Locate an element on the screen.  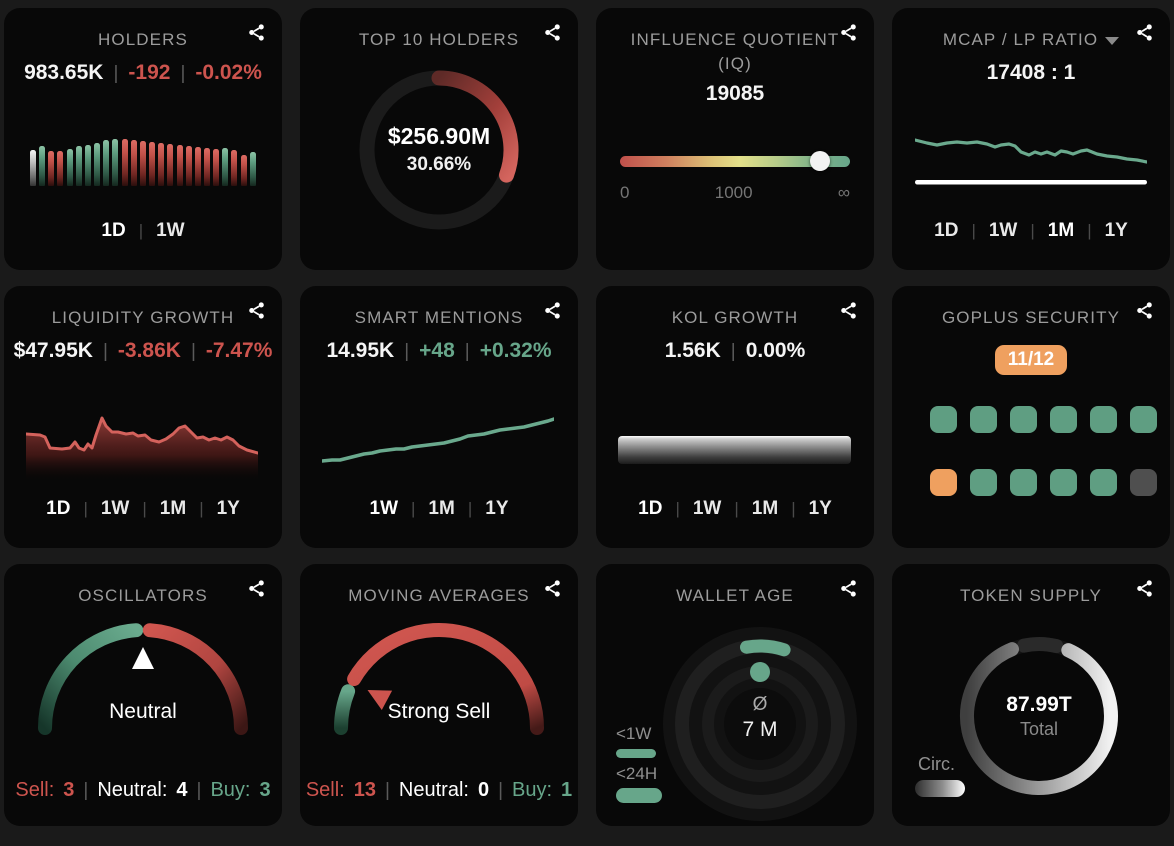
holders-change-pct: -0.02% is located at coordinates (228, 72).